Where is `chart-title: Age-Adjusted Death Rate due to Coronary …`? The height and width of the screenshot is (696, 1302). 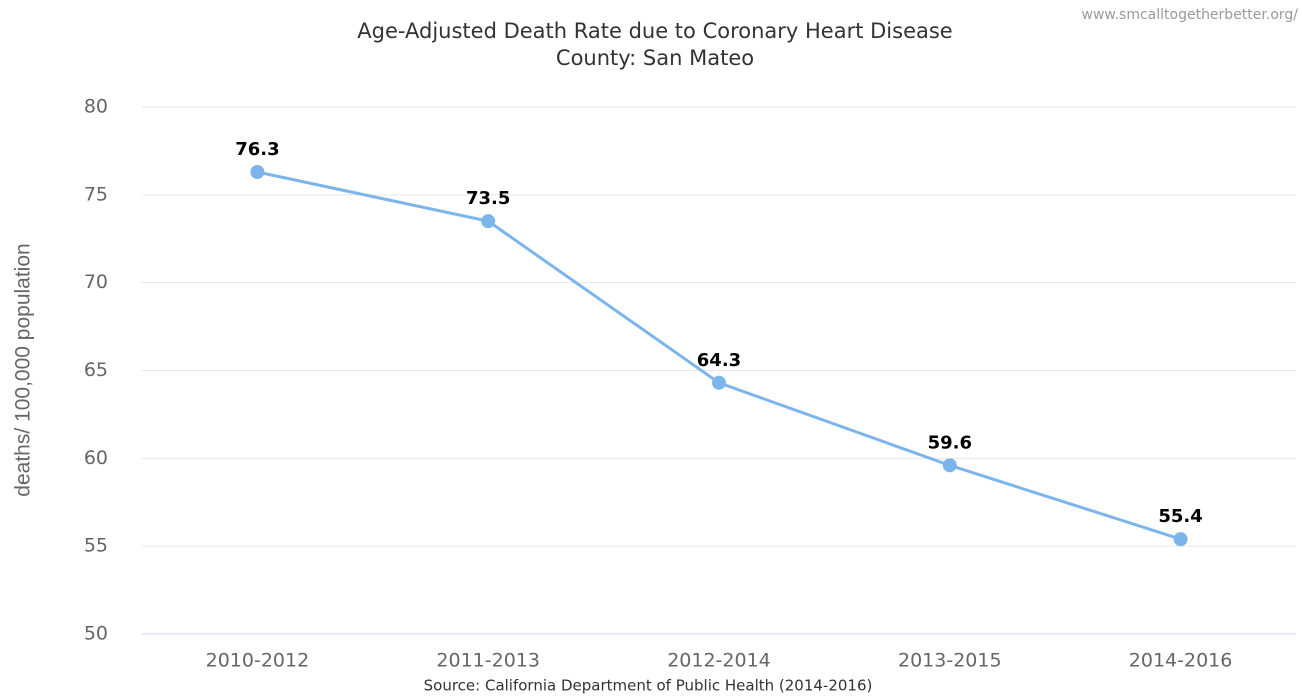
chart-title: Age-Adjusted Death Rate due to Coronary … is located at coordinates (654, 31).